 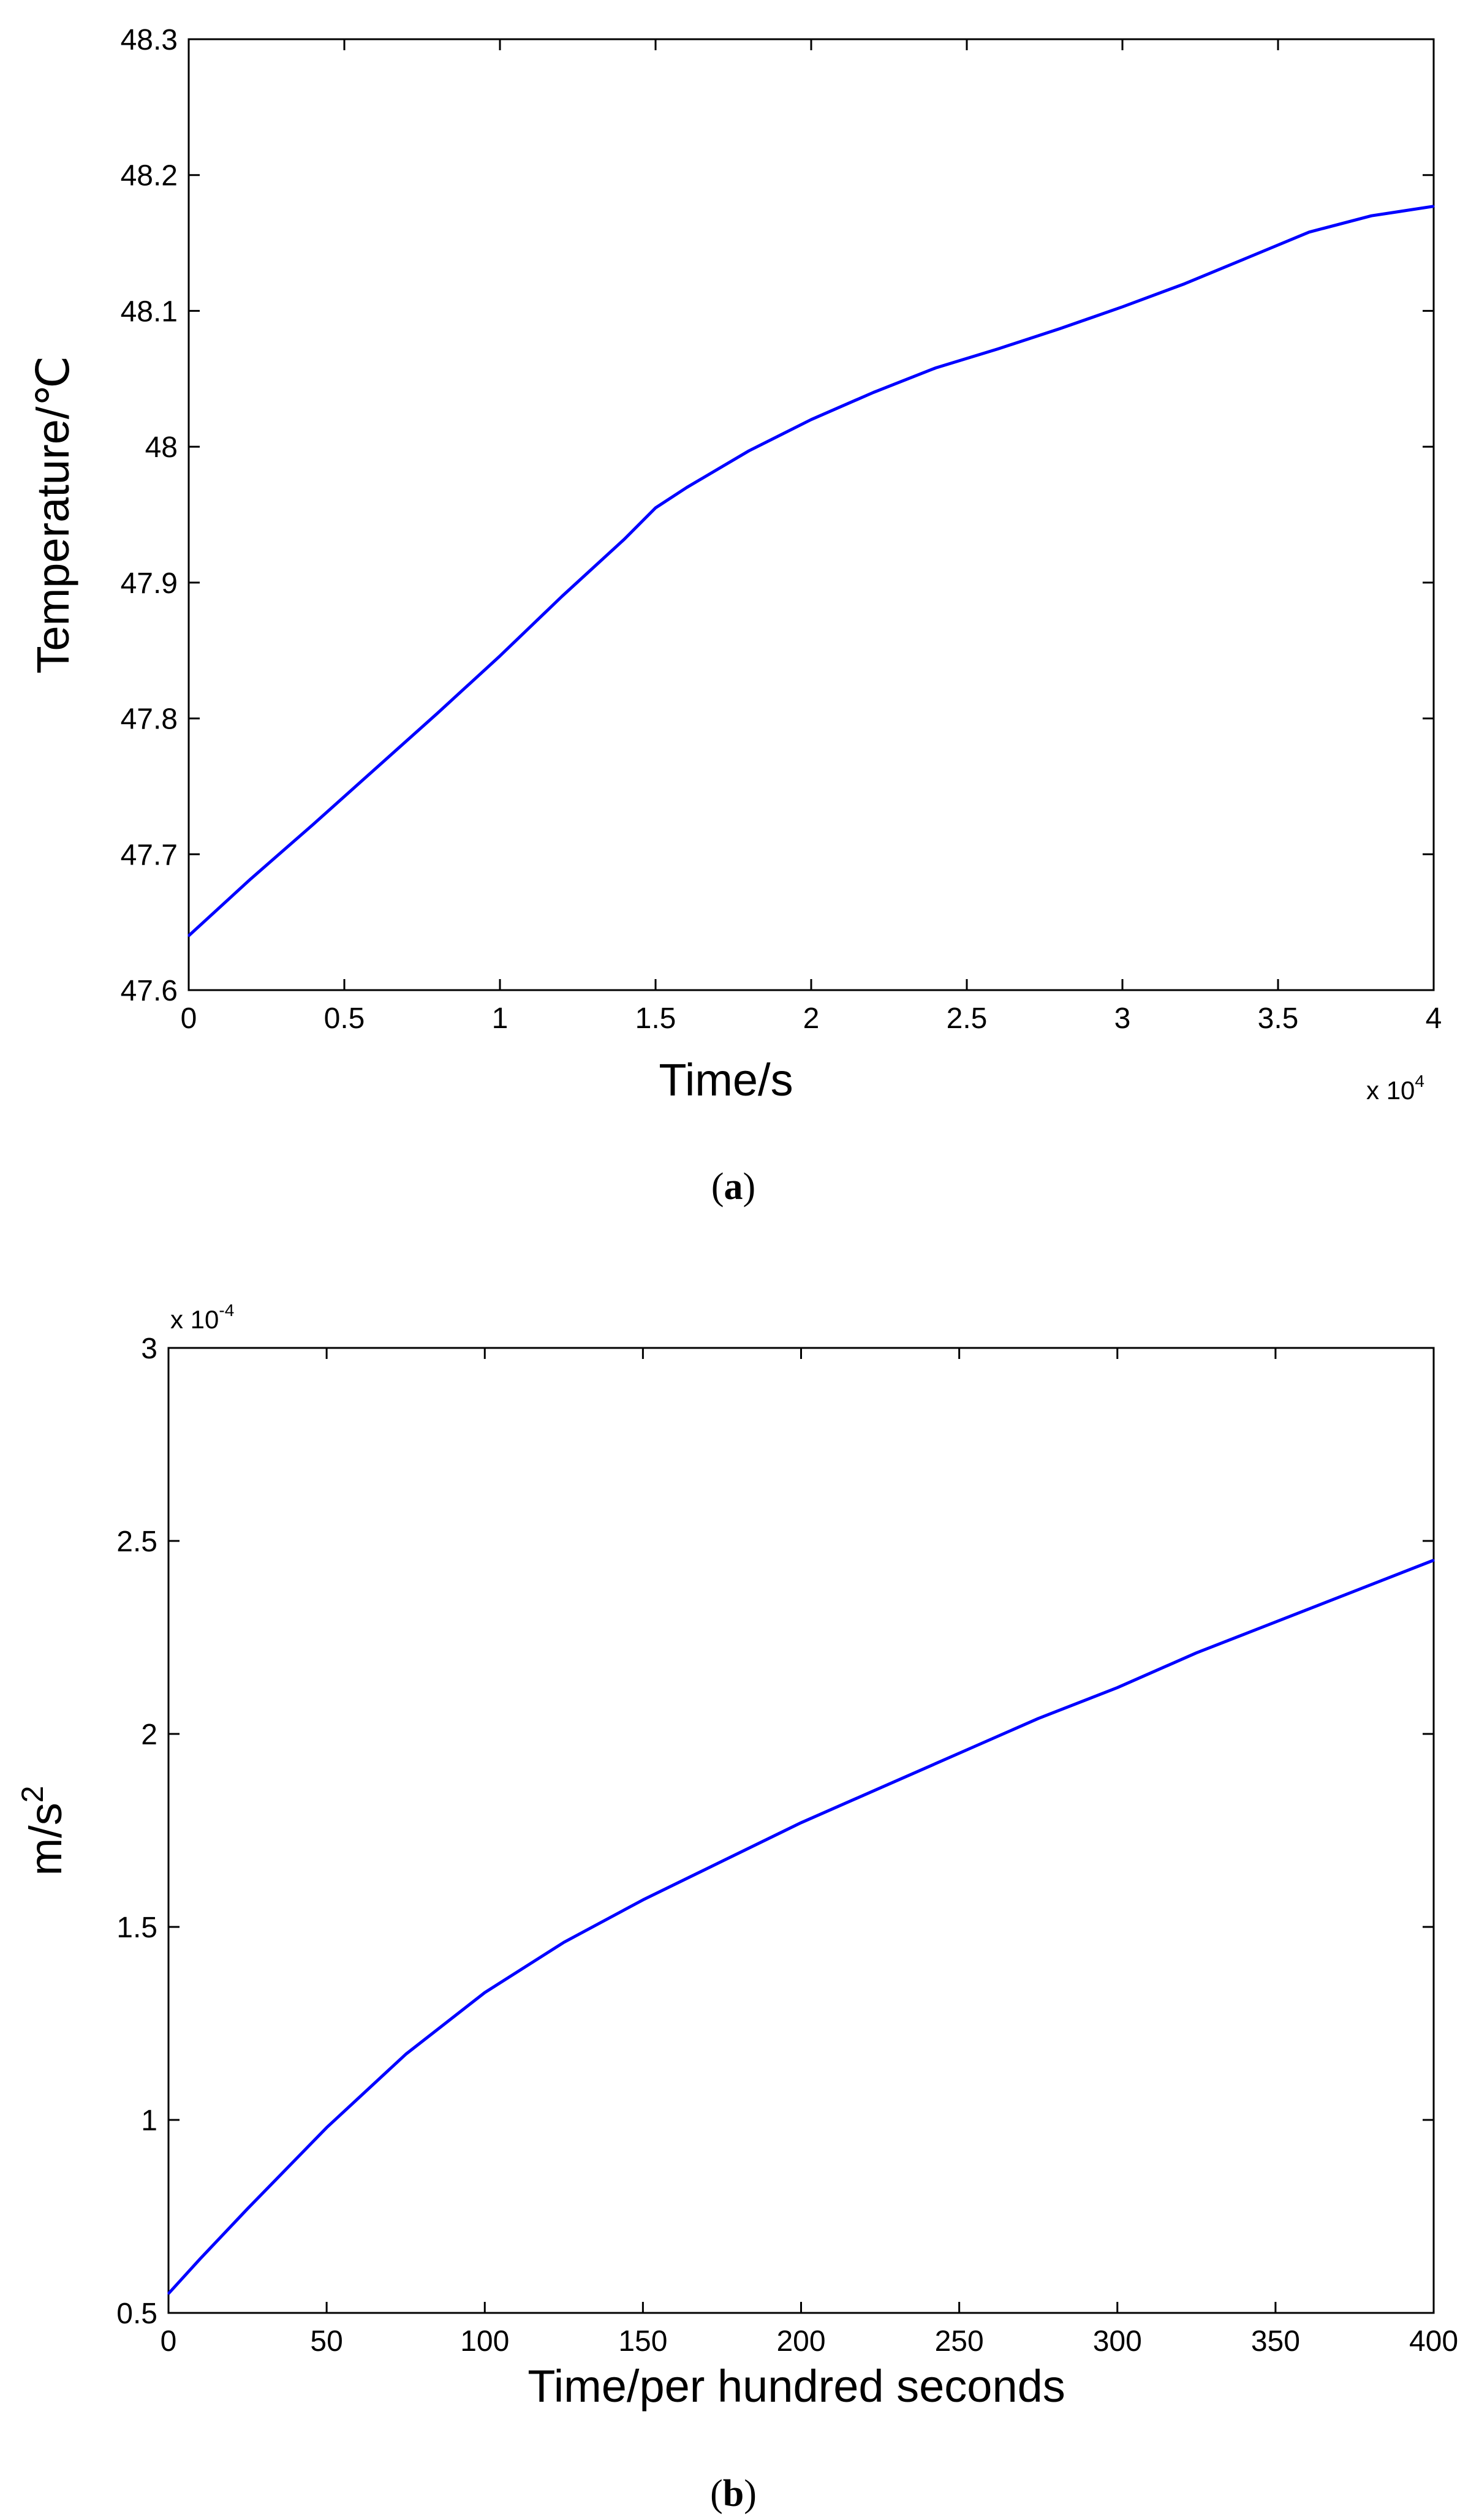 What do you see at coordinates (484, 2341) in the screenshot?
I see `b-x-tick-label: 100` at bounding box center [484, 2341].